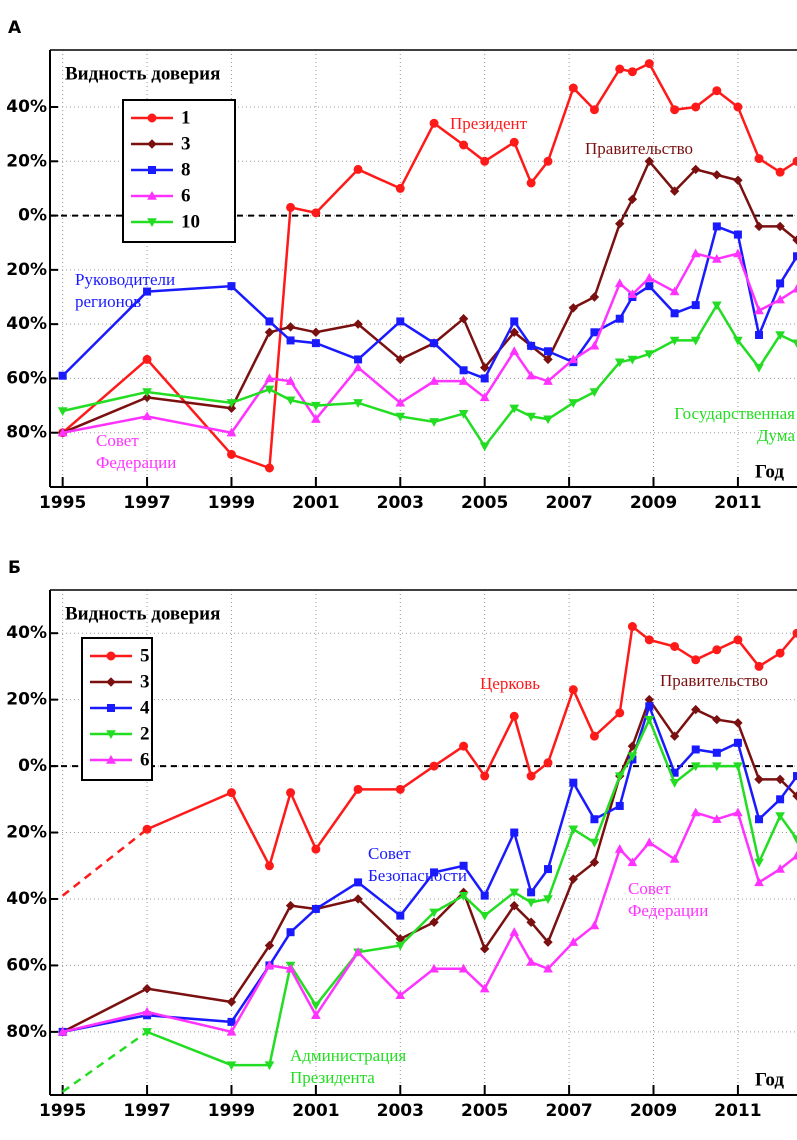 This screenshot has height=1140, width=797. What do you see at coordinates (639, 148) in the screenshot?
I see `annotation: Правительство` at bounding box center [639, 148].